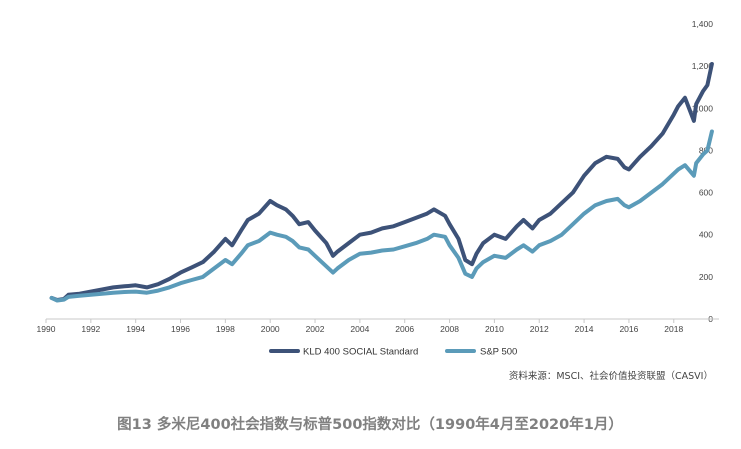 The height and width of the screenshot is (449, 741). What do you see at coordinates (494, 329) in the screenshot?
I see `x-tick-label-2010: 2010` at bounding box center [494, 329].